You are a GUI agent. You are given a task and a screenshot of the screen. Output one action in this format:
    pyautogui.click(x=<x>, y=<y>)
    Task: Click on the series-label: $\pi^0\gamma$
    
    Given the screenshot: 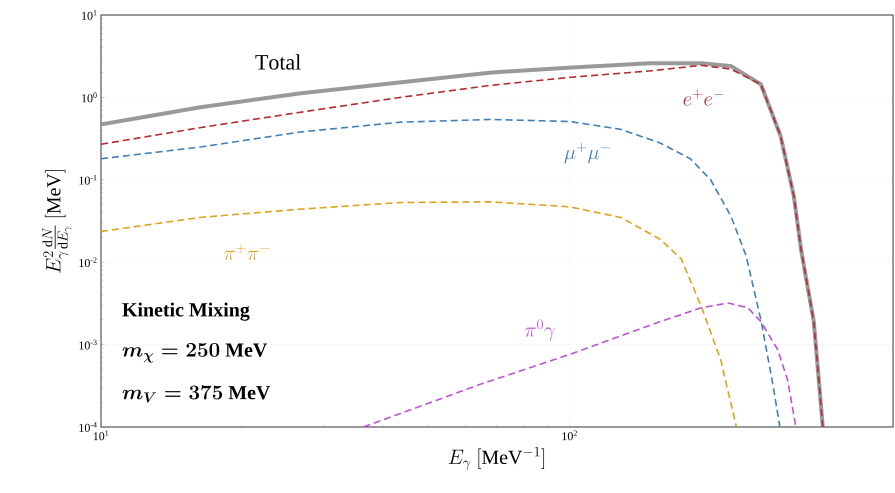 What is the action you would take?
    pyautogui.click(x=540, y=330)
    